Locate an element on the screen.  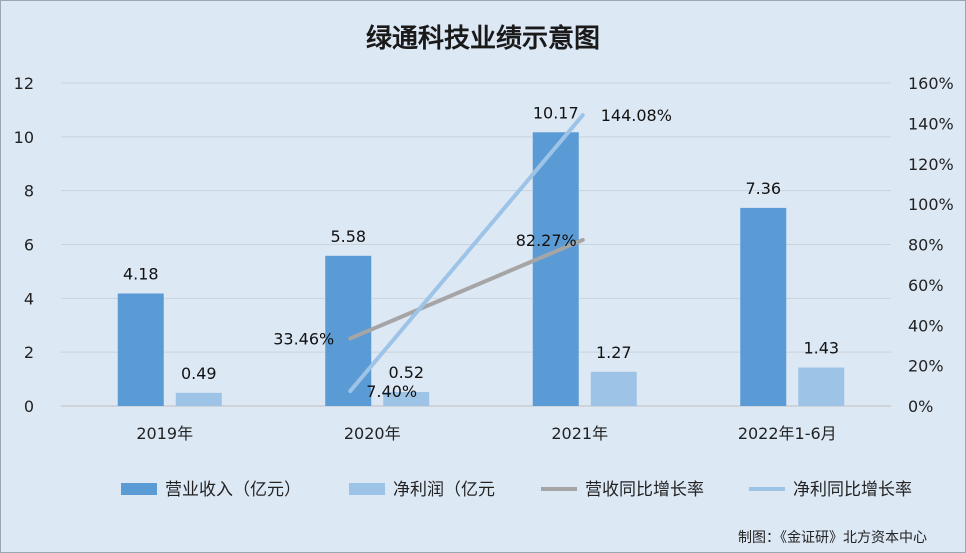
bar-data-label: 1.43 is located at coordinates (821, 348).